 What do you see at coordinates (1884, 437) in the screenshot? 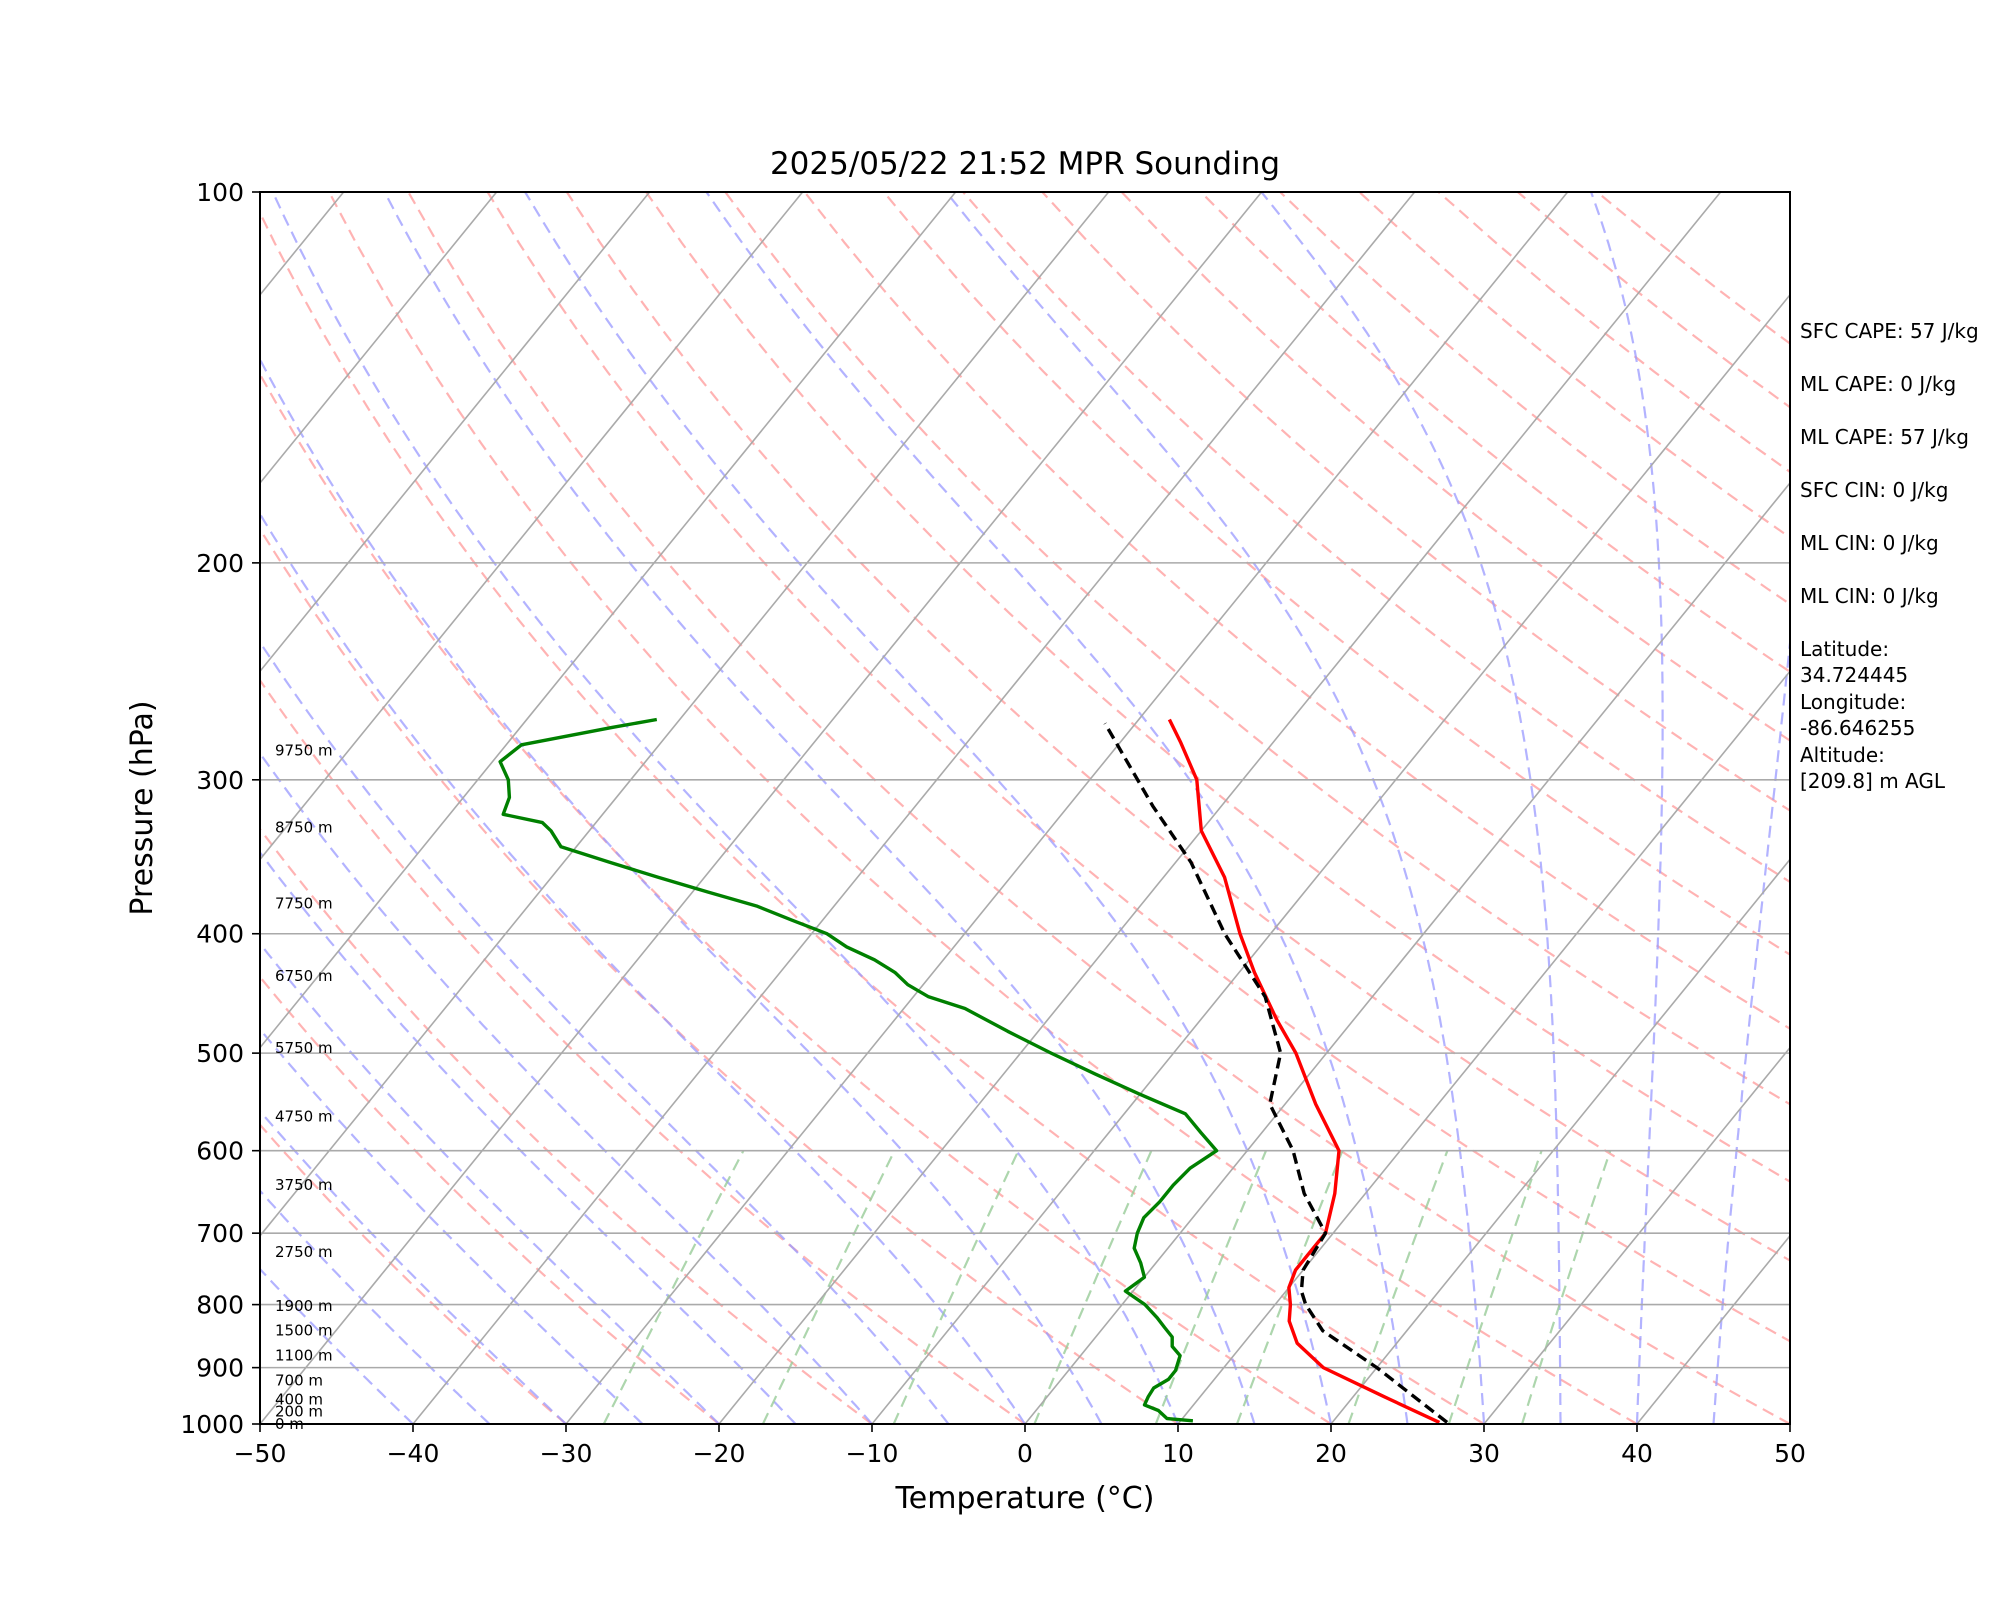
I see `stat-label: ML CAPE: 57 J/kg` at bounding box center [1884, 437].